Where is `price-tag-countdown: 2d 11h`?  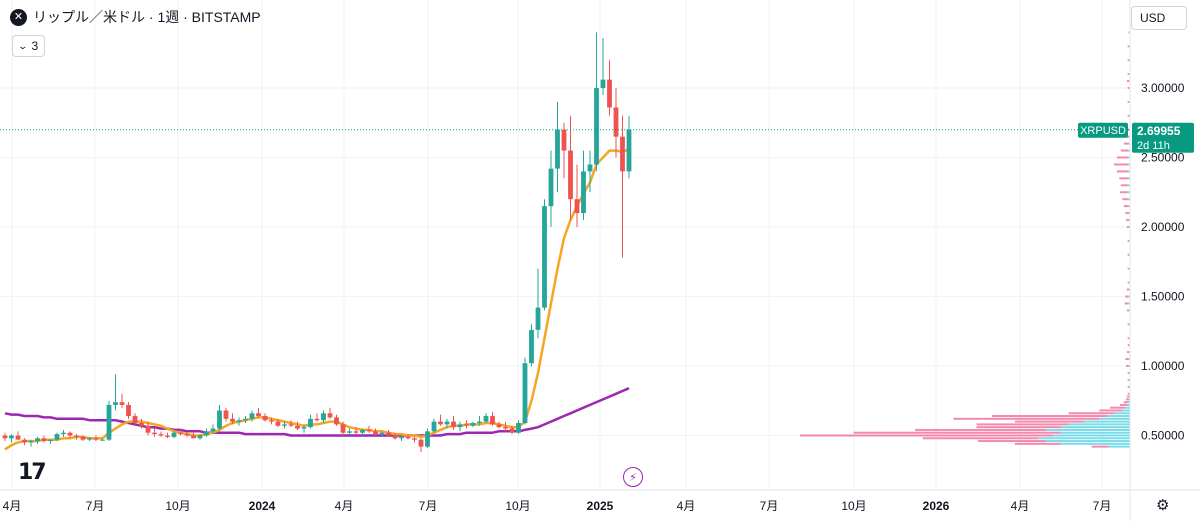 price-tag-countdown: 2d 11h is located at coordinates (1153, 146).